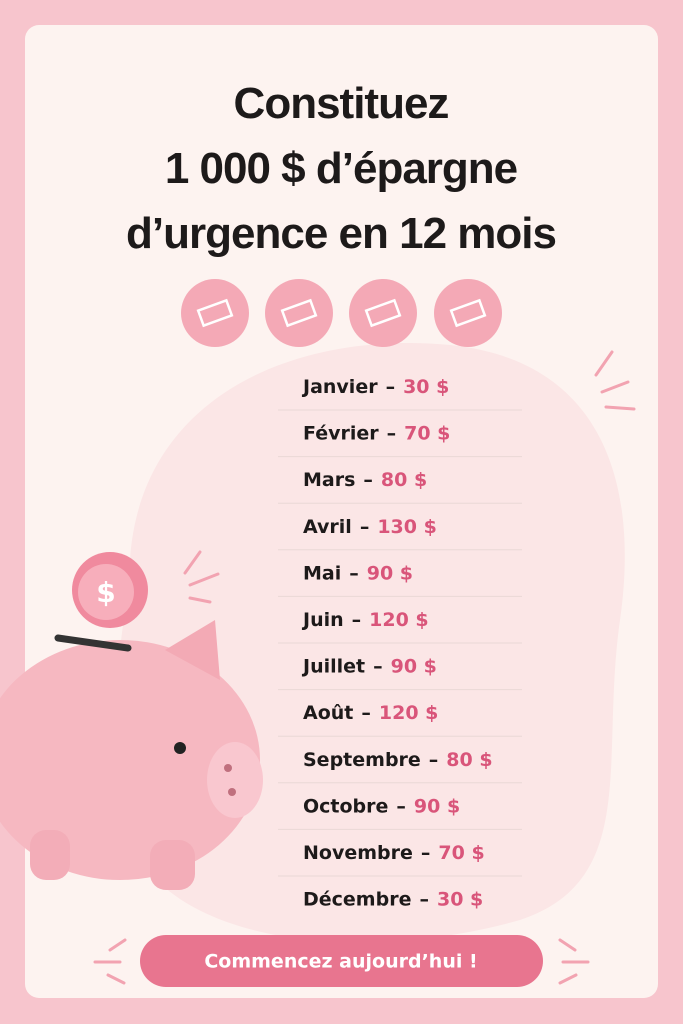 Image resolution: width=683 pixels, height=1024 pixels. Describe the element at coordinates (105, 592) in the screenshot. I see `coin-symbol: $` at that location.